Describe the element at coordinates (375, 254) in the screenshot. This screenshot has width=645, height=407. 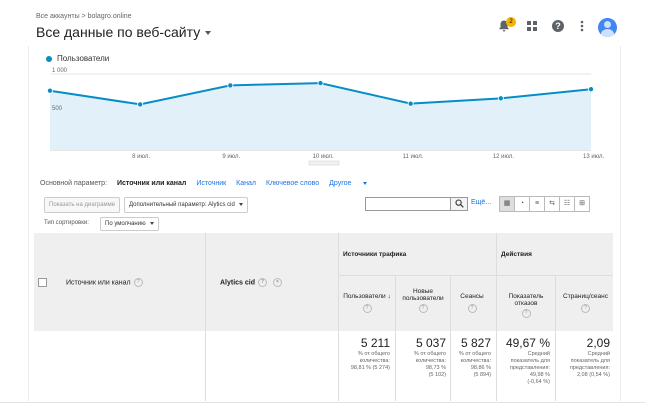
I see `group-header-traffic-sources: Источники трафика` at that location.